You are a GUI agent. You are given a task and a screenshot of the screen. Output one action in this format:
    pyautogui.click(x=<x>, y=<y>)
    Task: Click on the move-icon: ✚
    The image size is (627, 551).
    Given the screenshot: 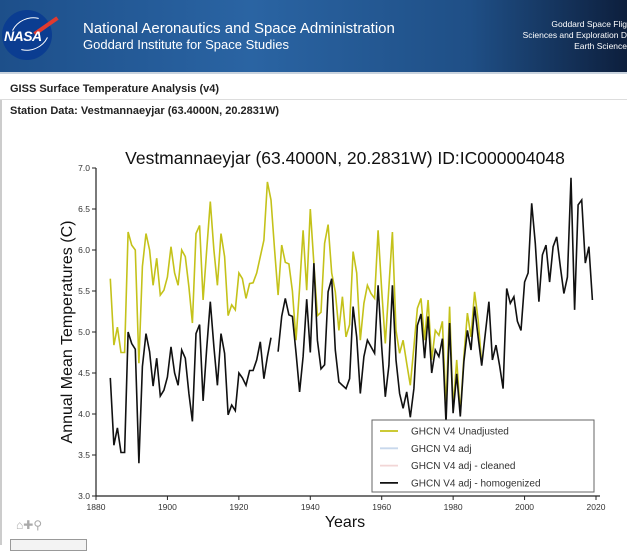 What is the action you would take?
    pyautogui.click(x=28, y=525)
    